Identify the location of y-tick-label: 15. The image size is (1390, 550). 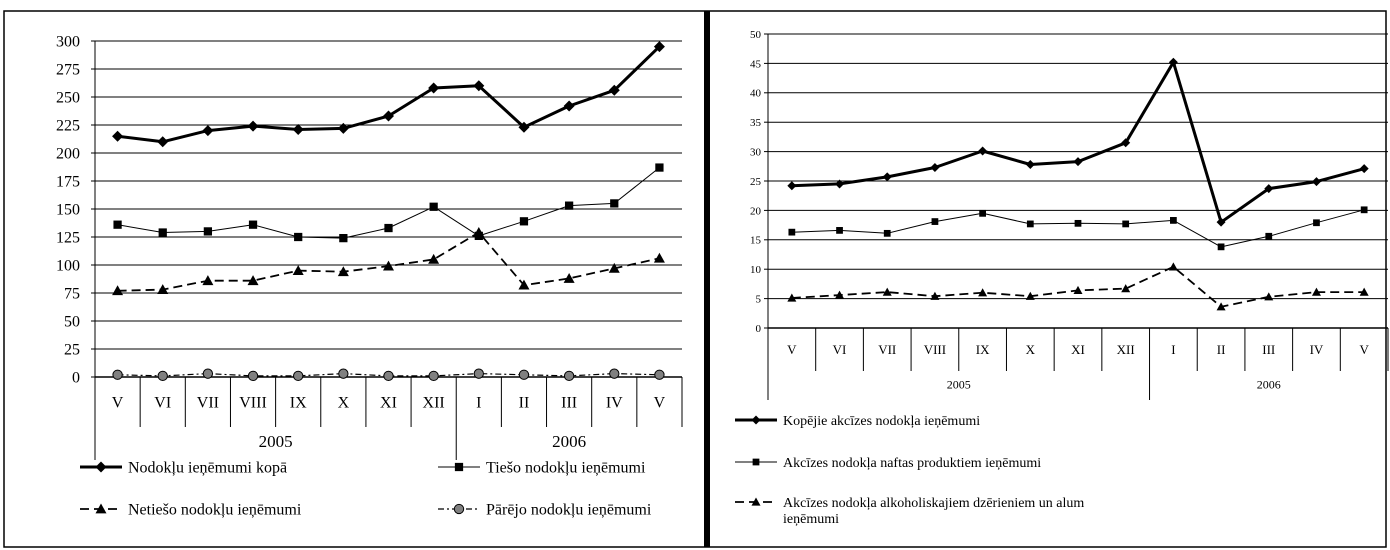
(756, 241).